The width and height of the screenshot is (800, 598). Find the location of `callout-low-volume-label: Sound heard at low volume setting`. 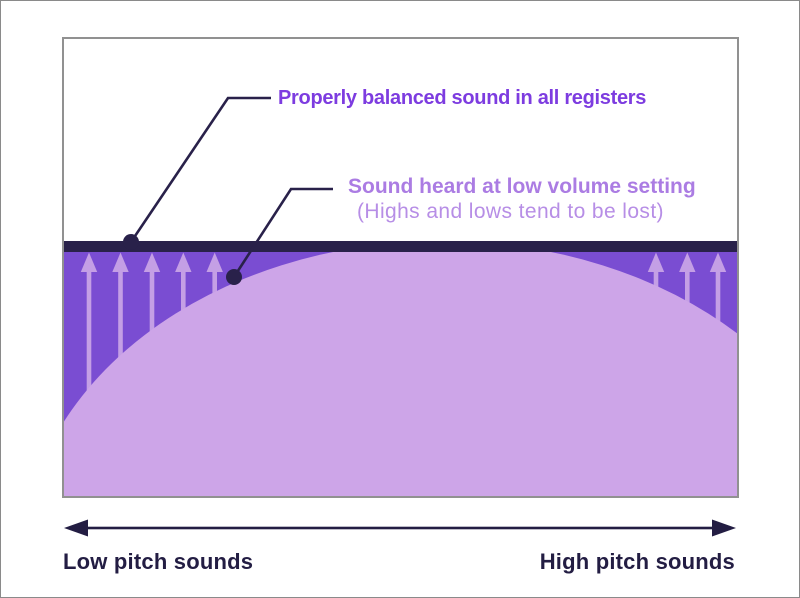

callout-low-volume-label: Sound heard at low volume setting is located at coordinates (522, 186).